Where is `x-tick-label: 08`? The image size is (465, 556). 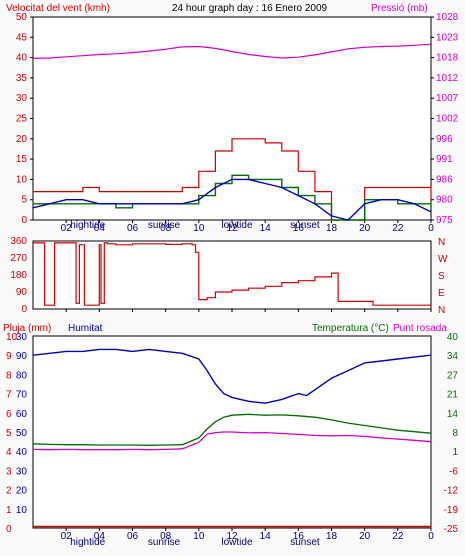
x-tick-label: 08 is located at coordinates (166, 228).